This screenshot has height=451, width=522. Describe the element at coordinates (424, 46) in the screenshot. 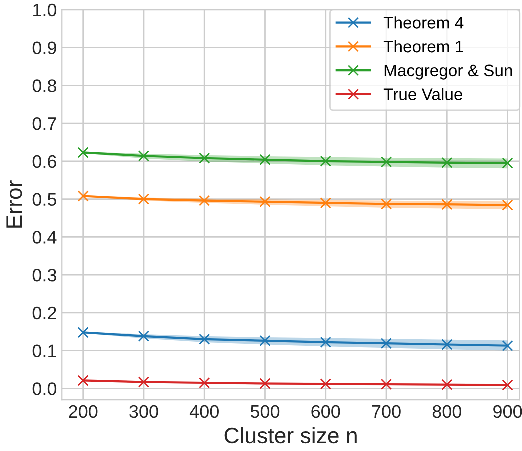

I see `legend-label: Theorem 1` at that location.